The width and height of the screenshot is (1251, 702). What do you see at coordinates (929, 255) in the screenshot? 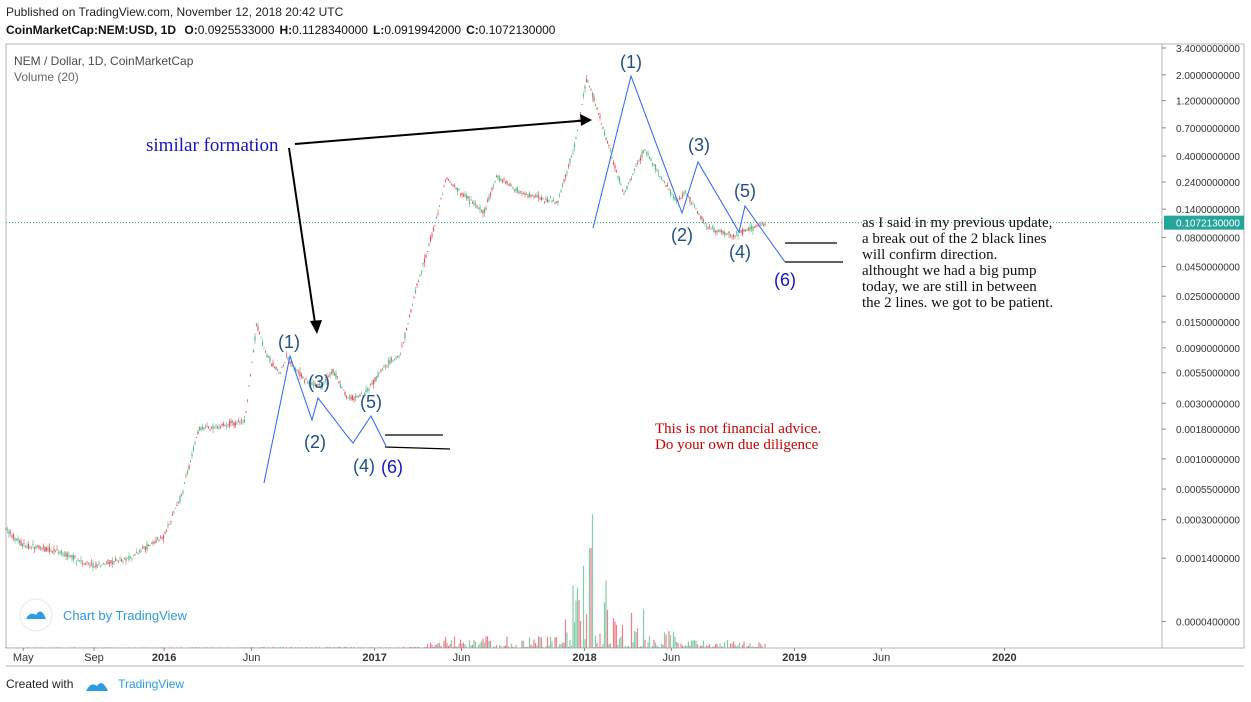
I see `update-note-line: will confirm direction.` at bounding box center [929, 255].